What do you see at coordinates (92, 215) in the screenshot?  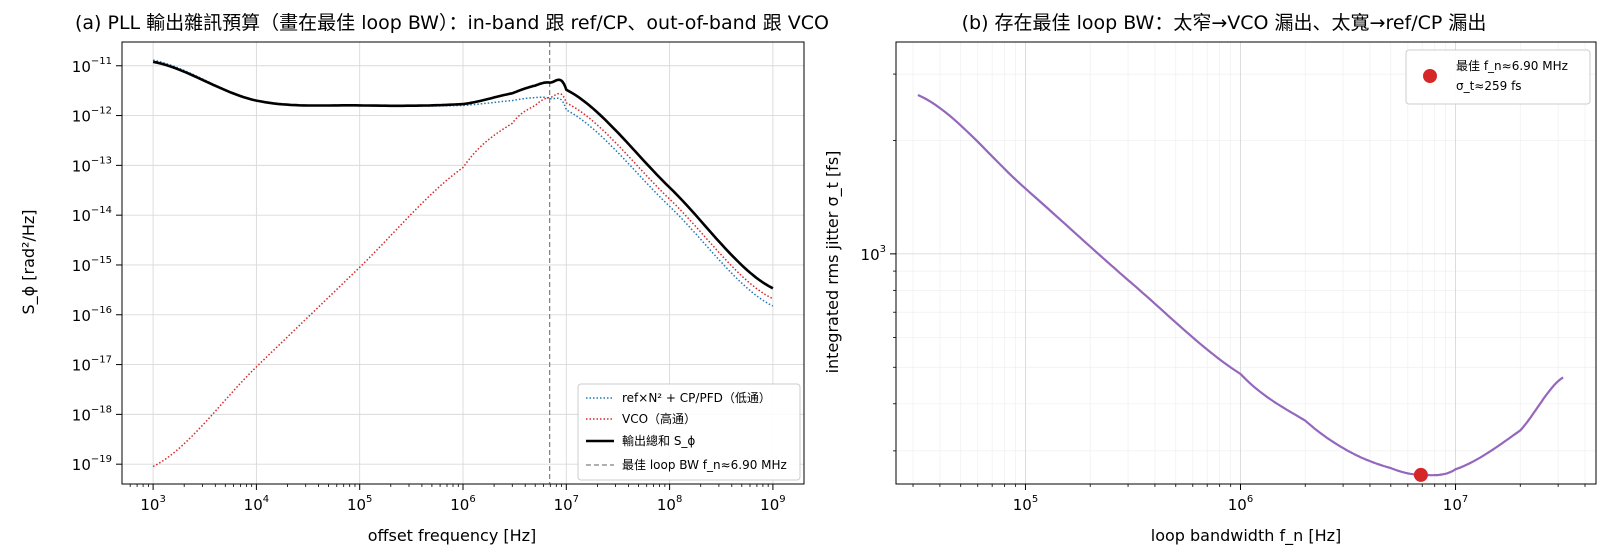 I see `y-tick-label: 10−14` at bounding box center [92, 215].